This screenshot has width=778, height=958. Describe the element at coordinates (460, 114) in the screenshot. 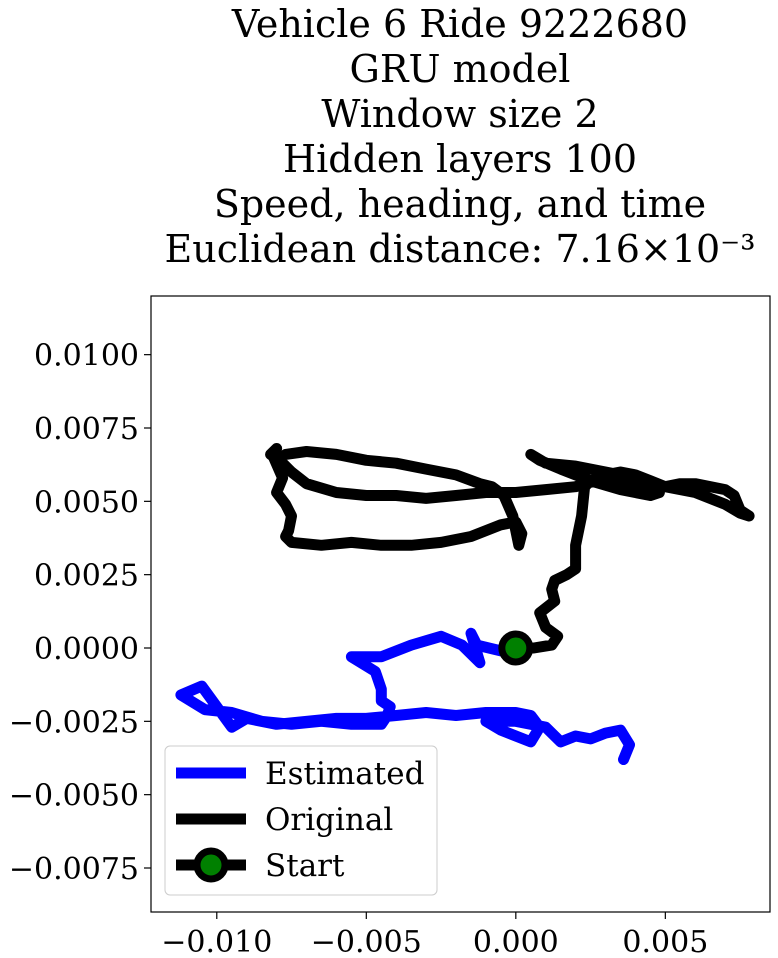

I see `title-line-3: Window size 2` at that location.